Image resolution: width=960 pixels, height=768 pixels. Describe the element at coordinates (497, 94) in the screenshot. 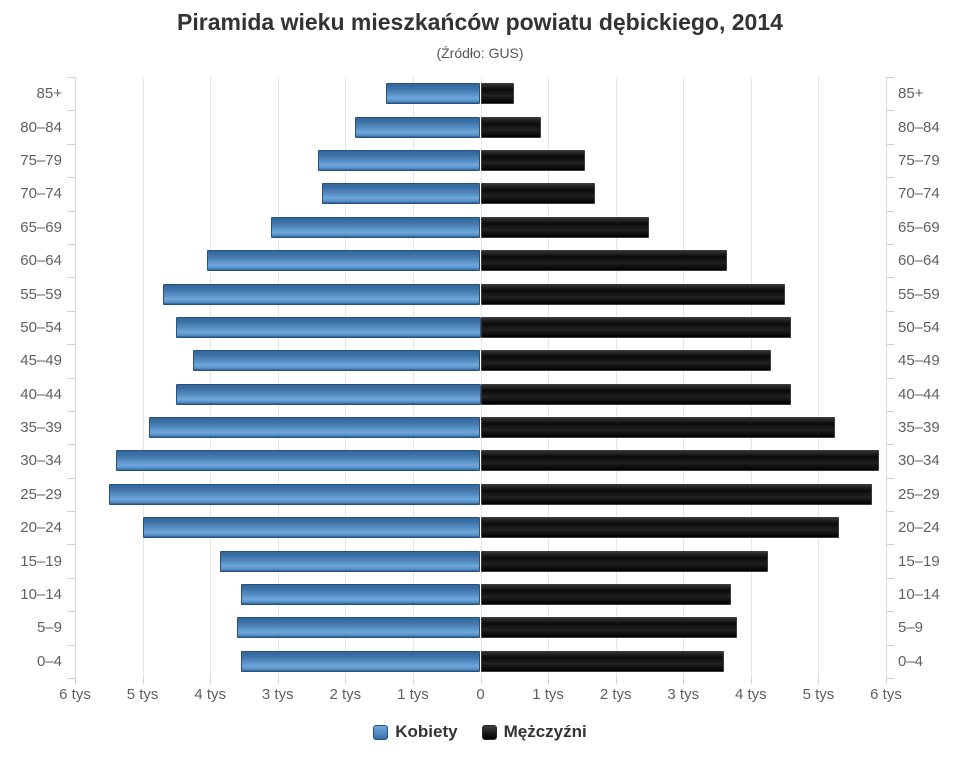

I see `bar-mezczyzni-85+` at that location.